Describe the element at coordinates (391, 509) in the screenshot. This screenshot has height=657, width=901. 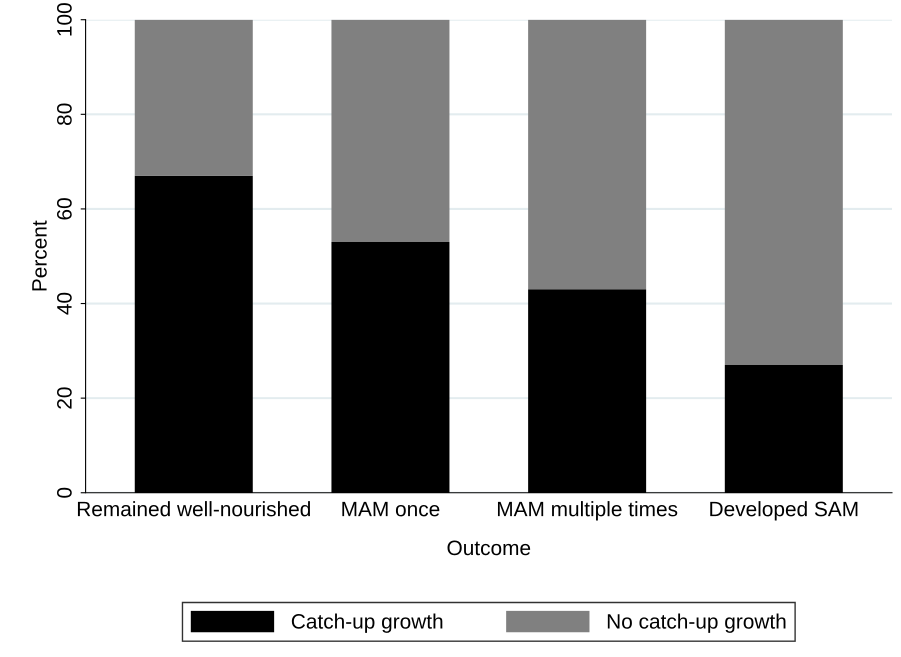
I see `x-tick-label: MAM once` at that location.